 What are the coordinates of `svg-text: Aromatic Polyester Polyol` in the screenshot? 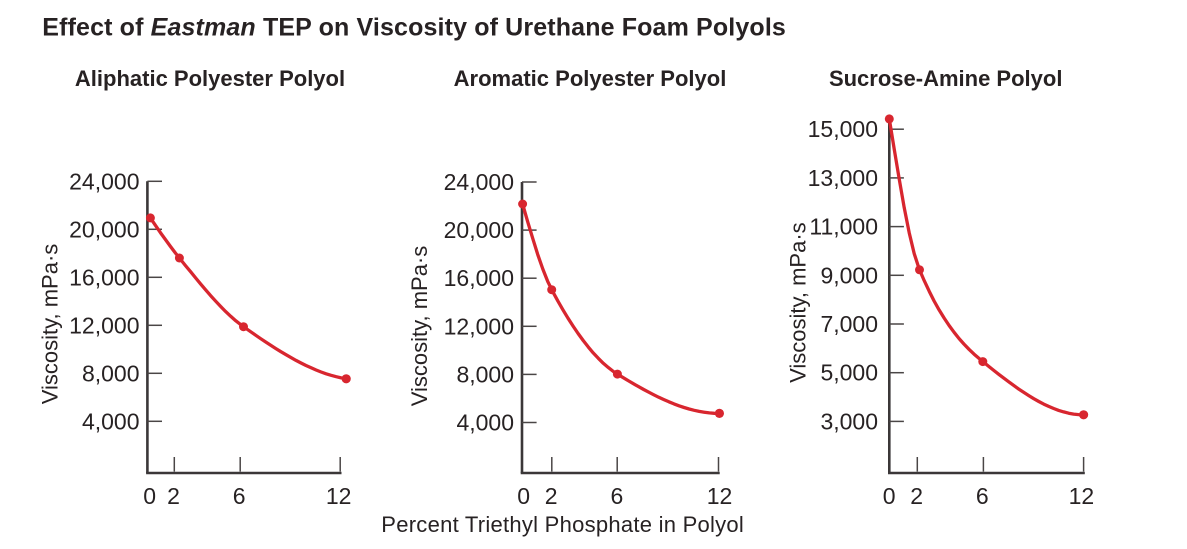 It's located at (590, 78).